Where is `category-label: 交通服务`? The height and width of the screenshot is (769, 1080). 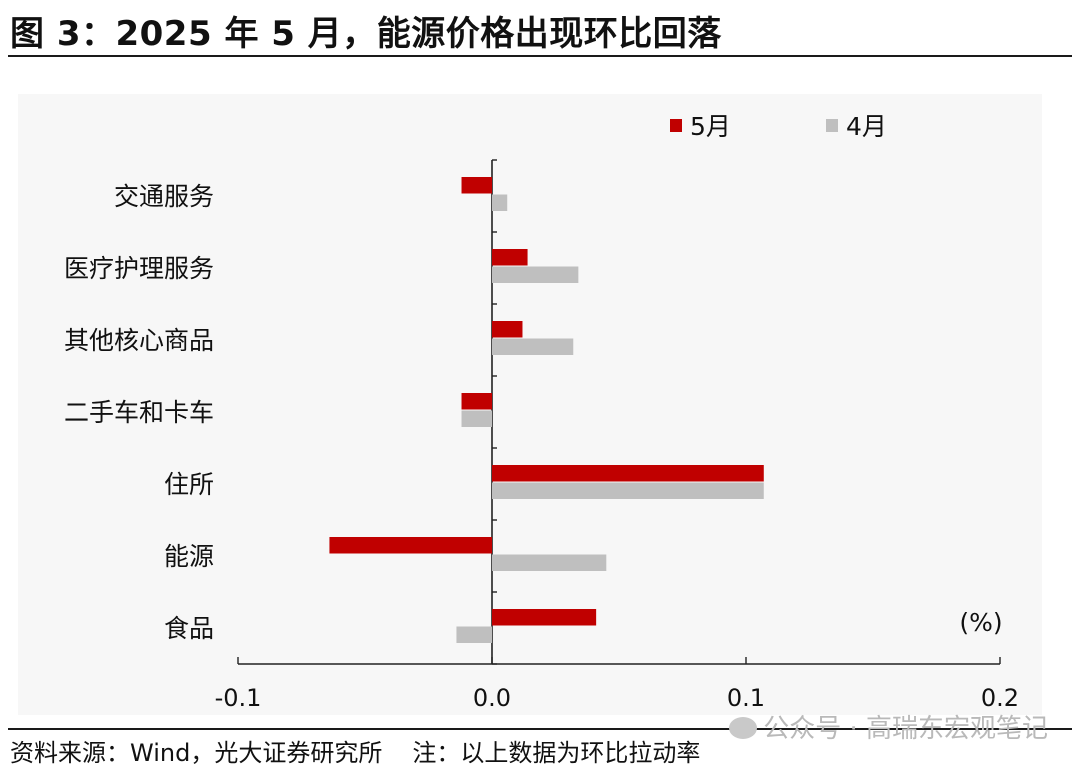 category-label: 交通服务 is located at coordinates (164, 196).